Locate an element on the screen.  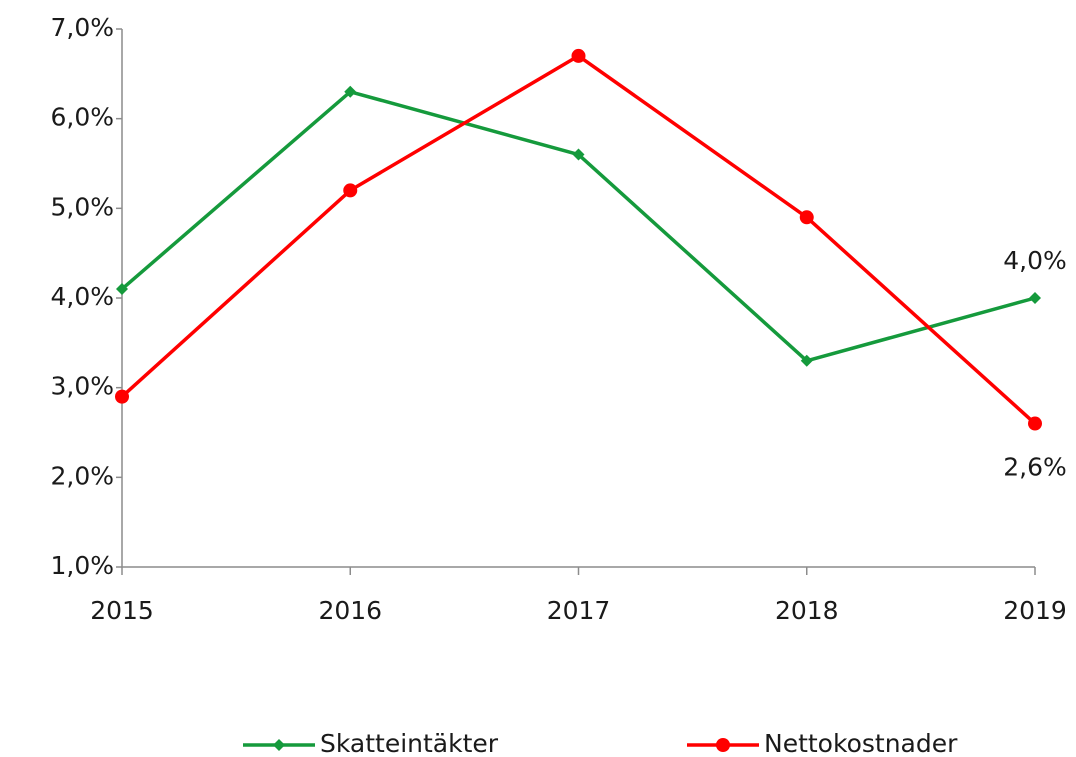
legend-label: Nettokostnader is located at coordinates (861, 743).